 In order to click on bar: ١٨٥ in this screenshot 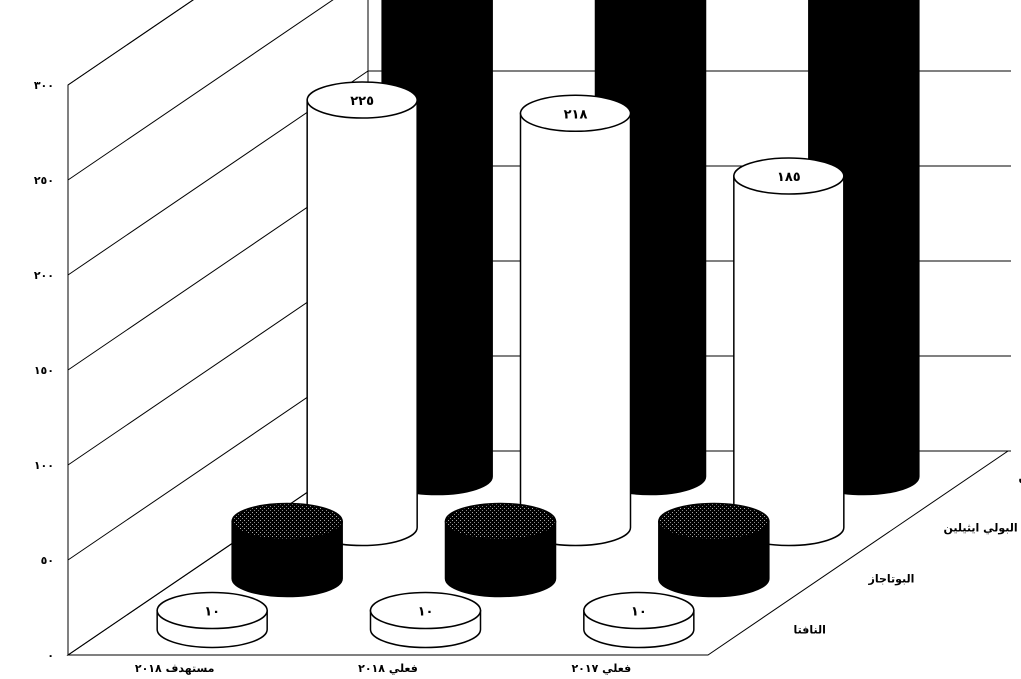, I will do `click(789, 352)`.